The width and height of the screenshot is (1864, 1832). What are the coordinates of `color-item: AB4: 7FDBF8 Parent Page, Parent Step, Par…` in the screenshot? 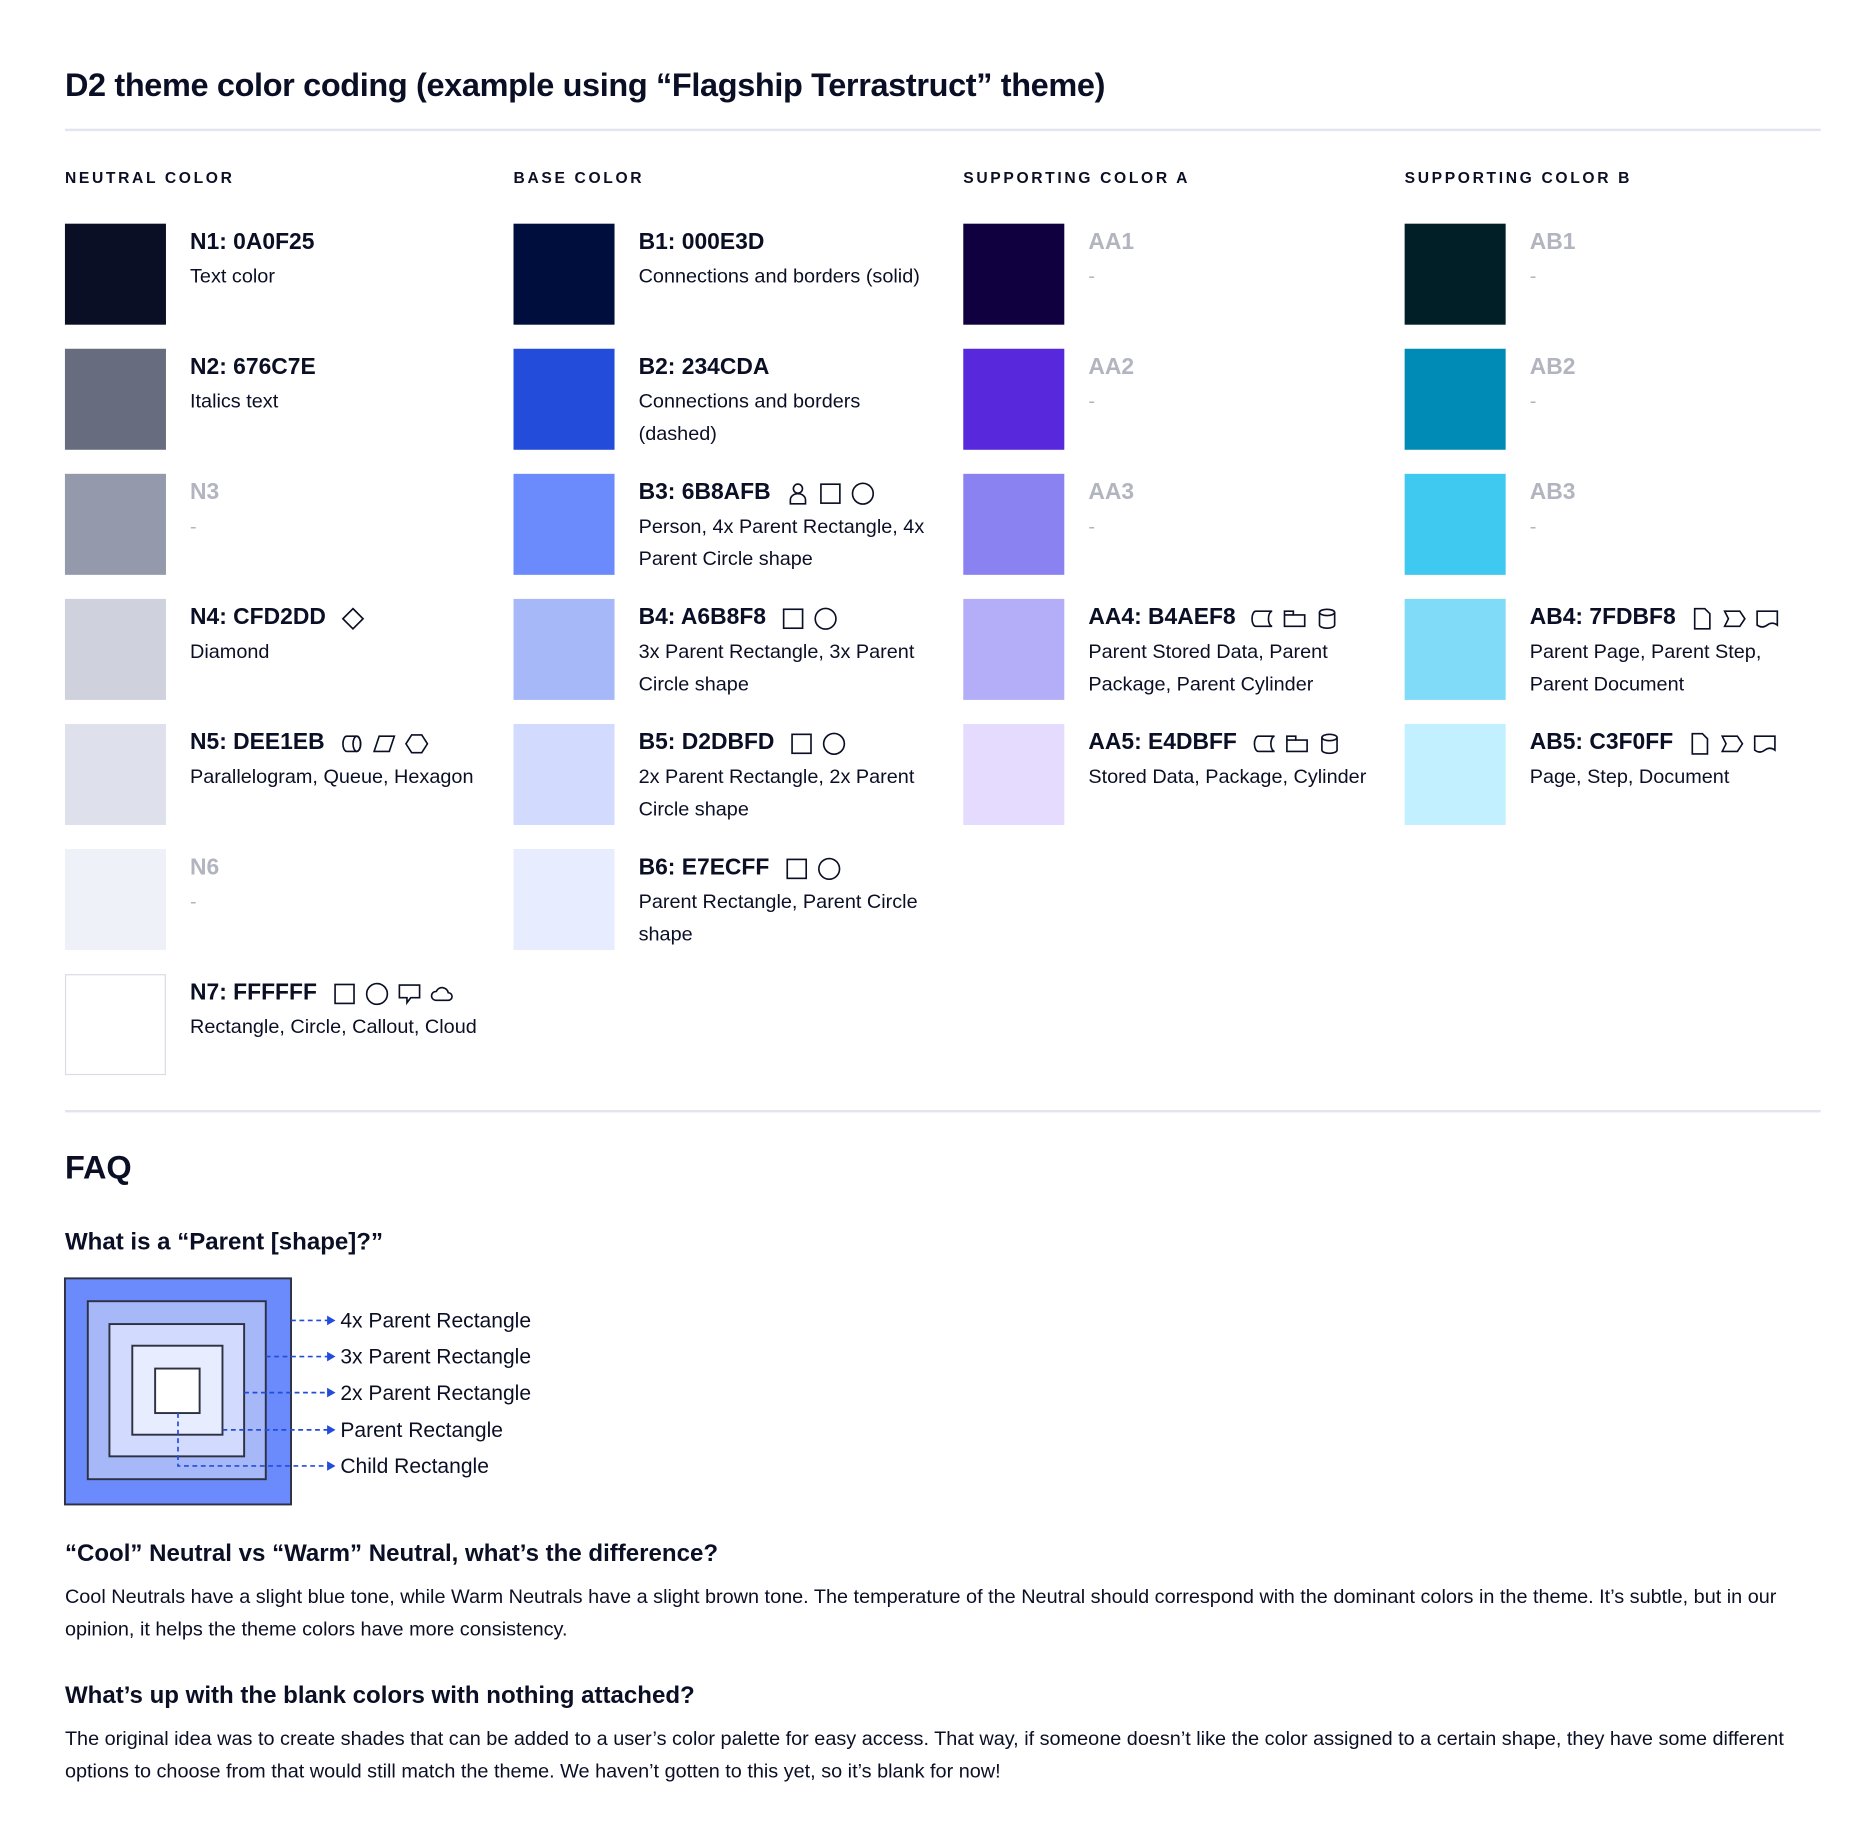 It's located at (1615, 661).